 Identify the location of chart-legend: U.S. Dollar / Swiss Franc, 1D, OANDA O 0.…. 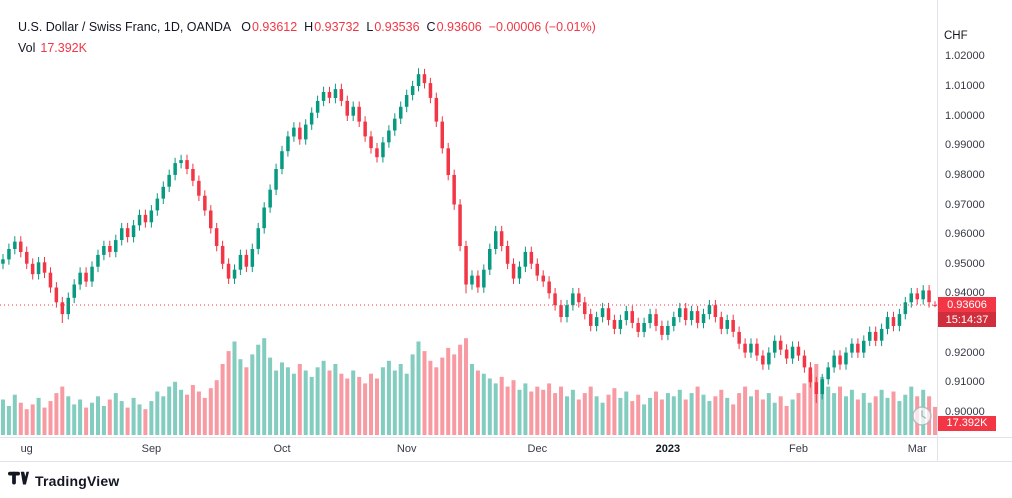
(307, 41).